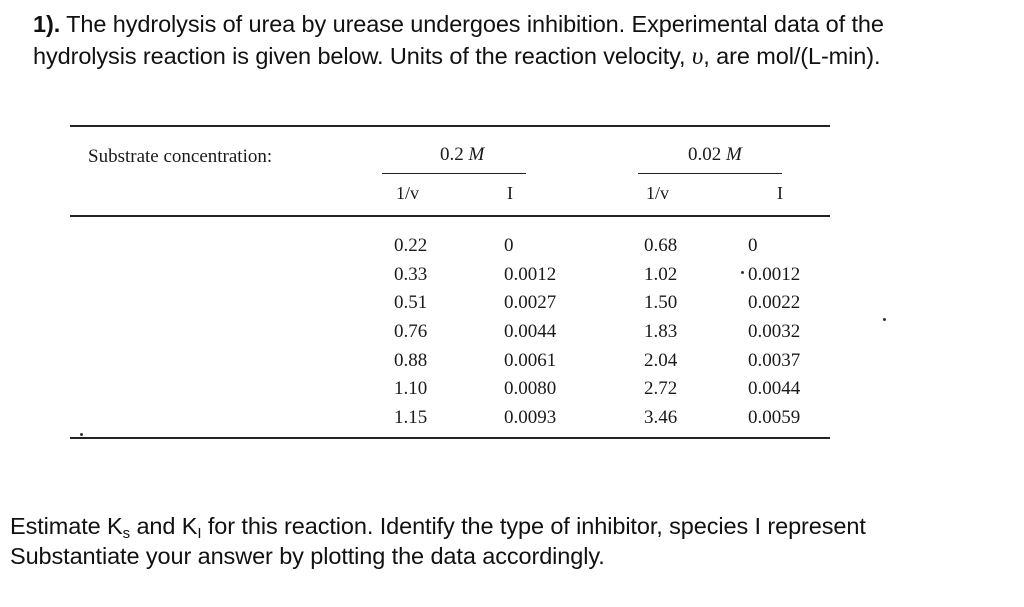 The height and width of the screenshot is (607, 1024). What do you see at coordinates (710, 173) in the screenshot?
I see `group-2-underline` at bounding box center [710, 173].